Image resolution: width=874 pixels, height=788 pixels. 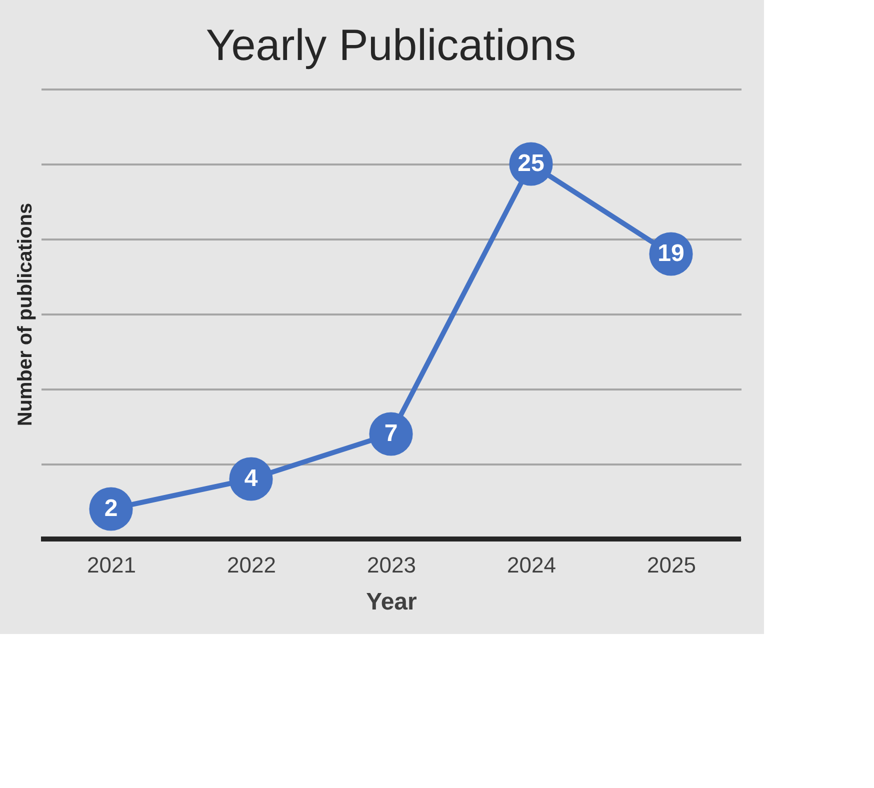 I want to click on x-tick-label: 2021, so click(x=111, y=565).